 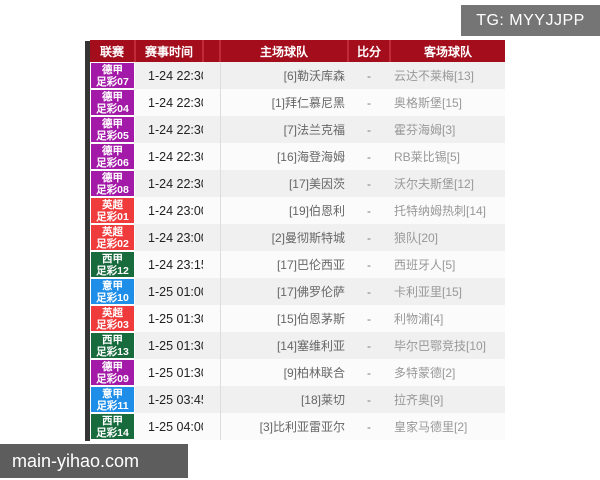 I want to click on home-team: [3]比利亚雷亚尔, so click(x=284, y=426).